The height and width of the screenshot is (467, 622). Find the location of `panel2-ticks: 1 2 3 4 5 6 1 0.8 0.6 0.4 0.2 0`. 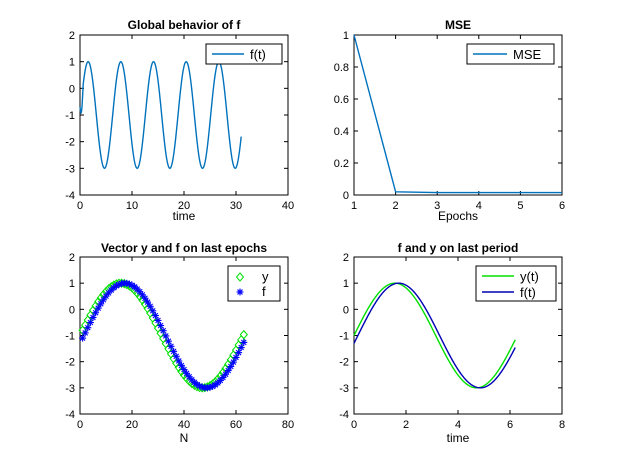

panel2-ticks: 1 2 3 4 5 6 1 0.8 0.6 0.4 0.2 0 is located at coordinates (449, 121).